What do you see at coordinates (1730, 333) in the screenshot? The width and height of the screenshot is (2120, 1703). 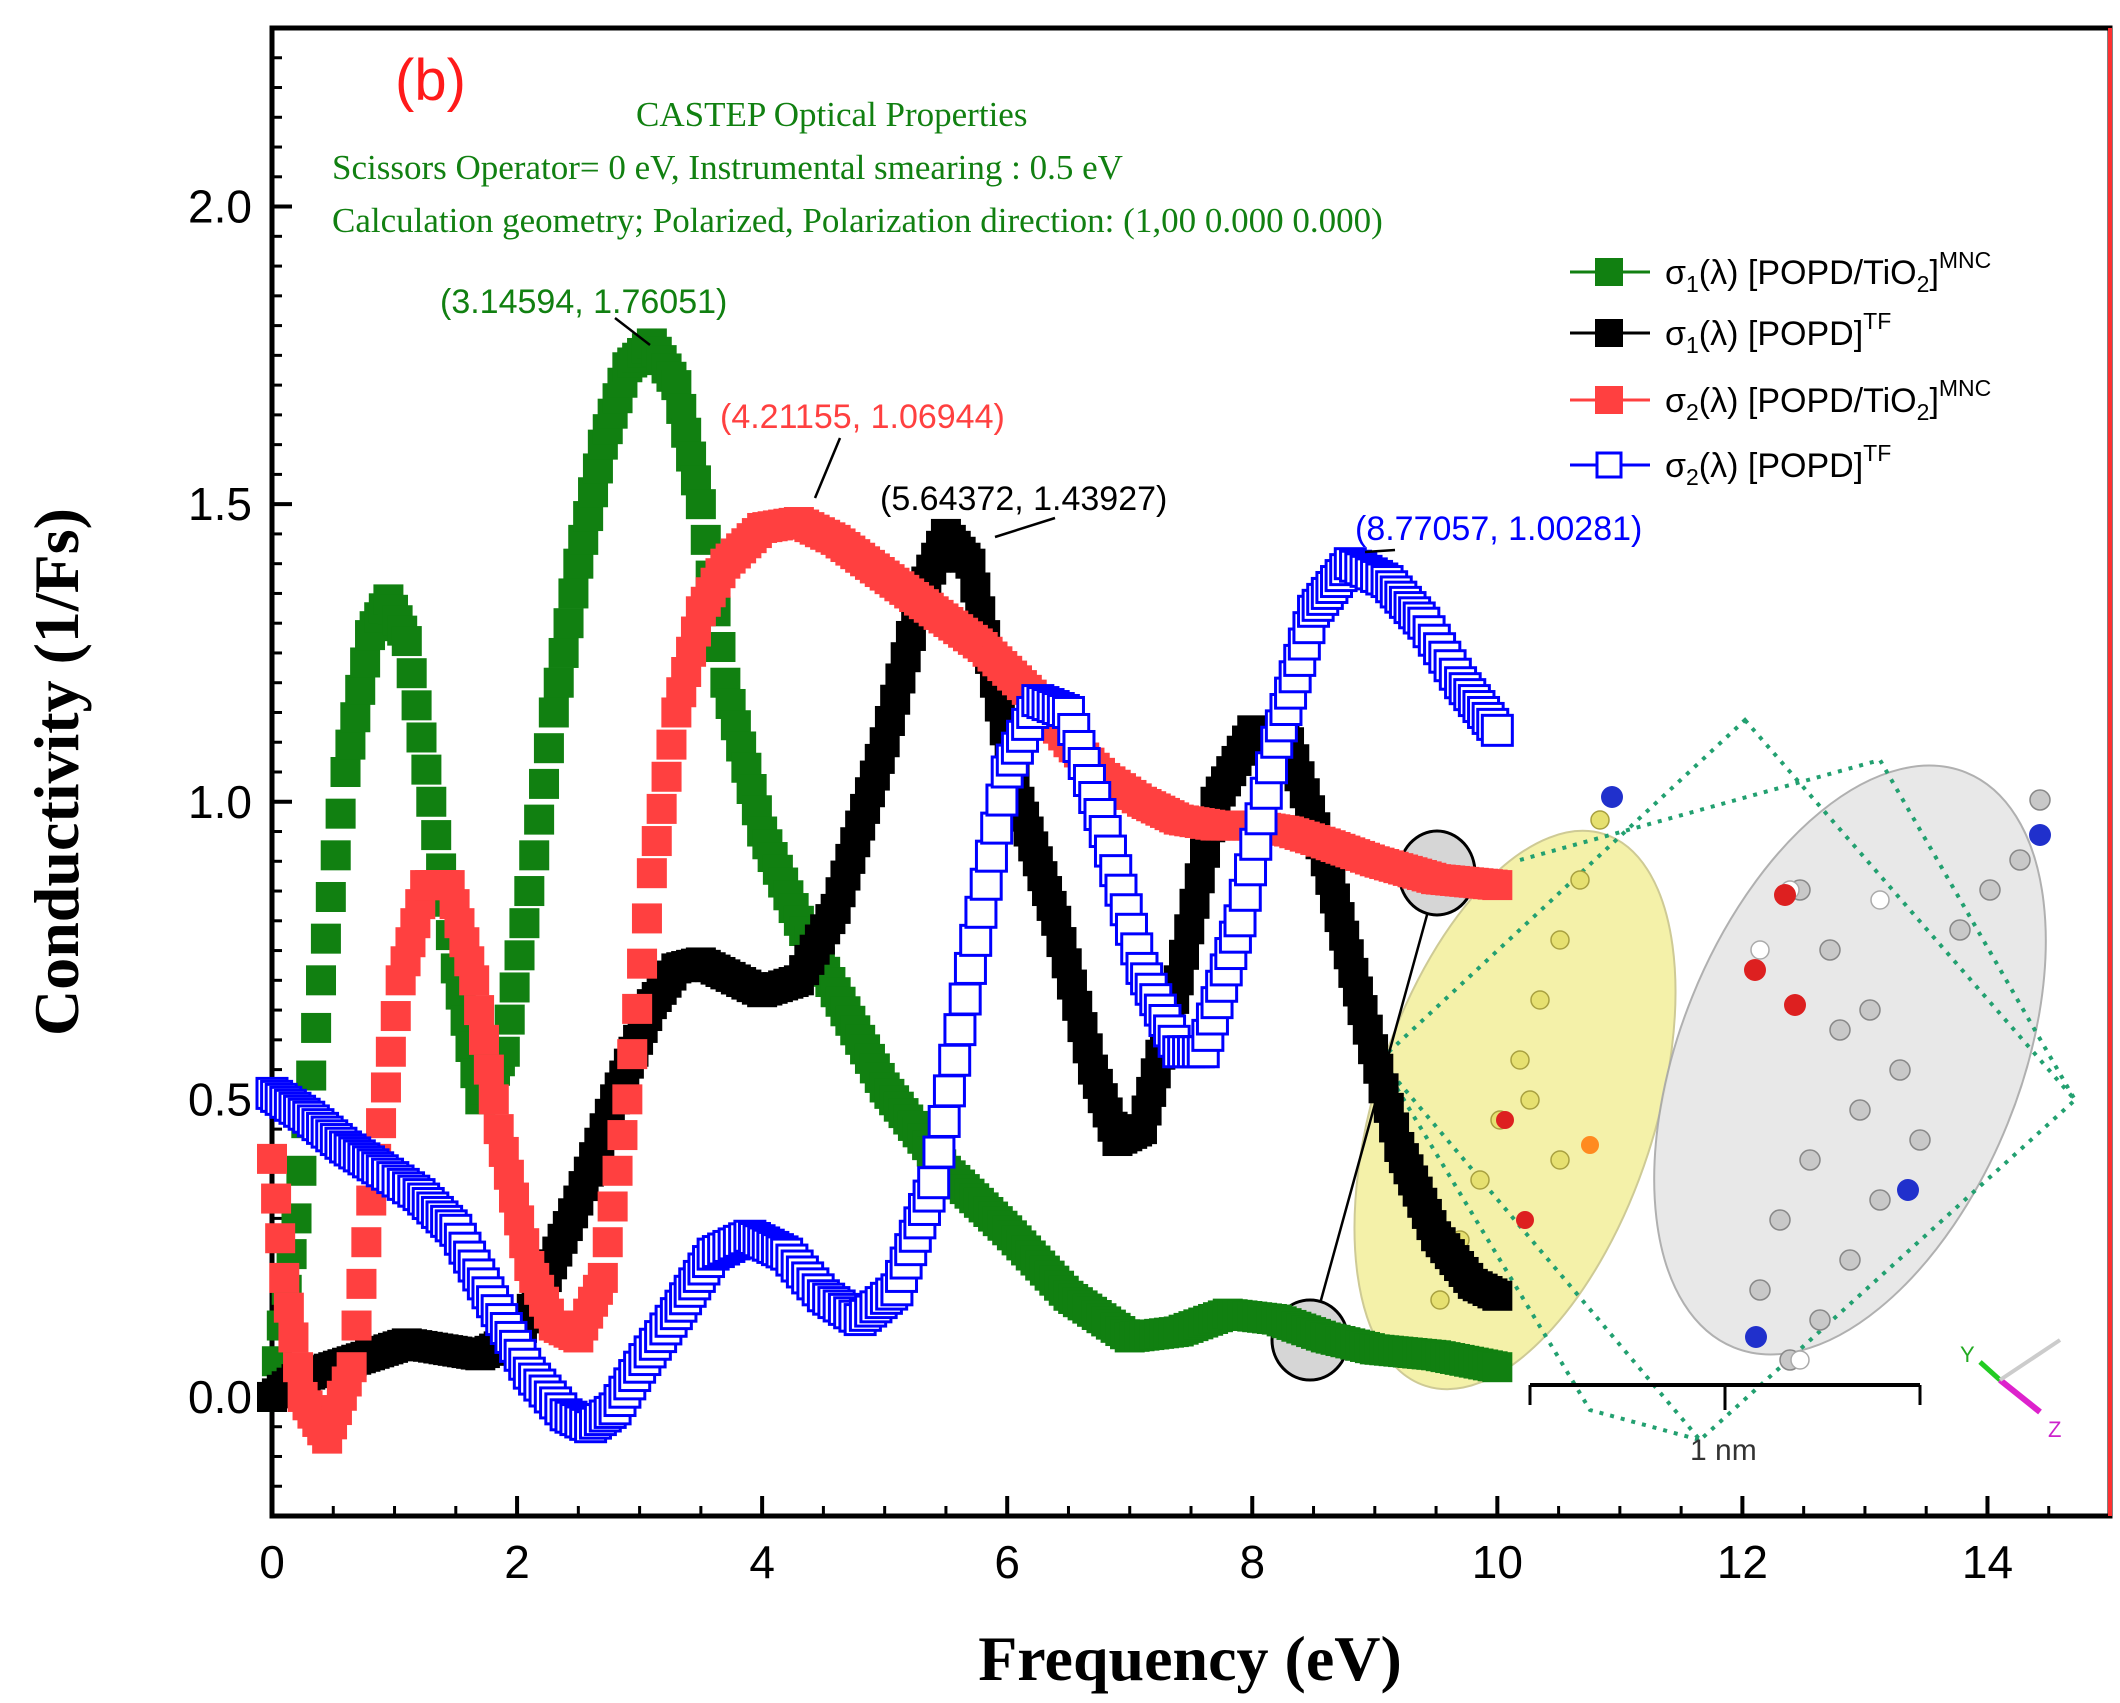 I see `legend-entry-sigma1-tf: σ1(λ) [POPD]TF` at bounding box center [1730, 333].